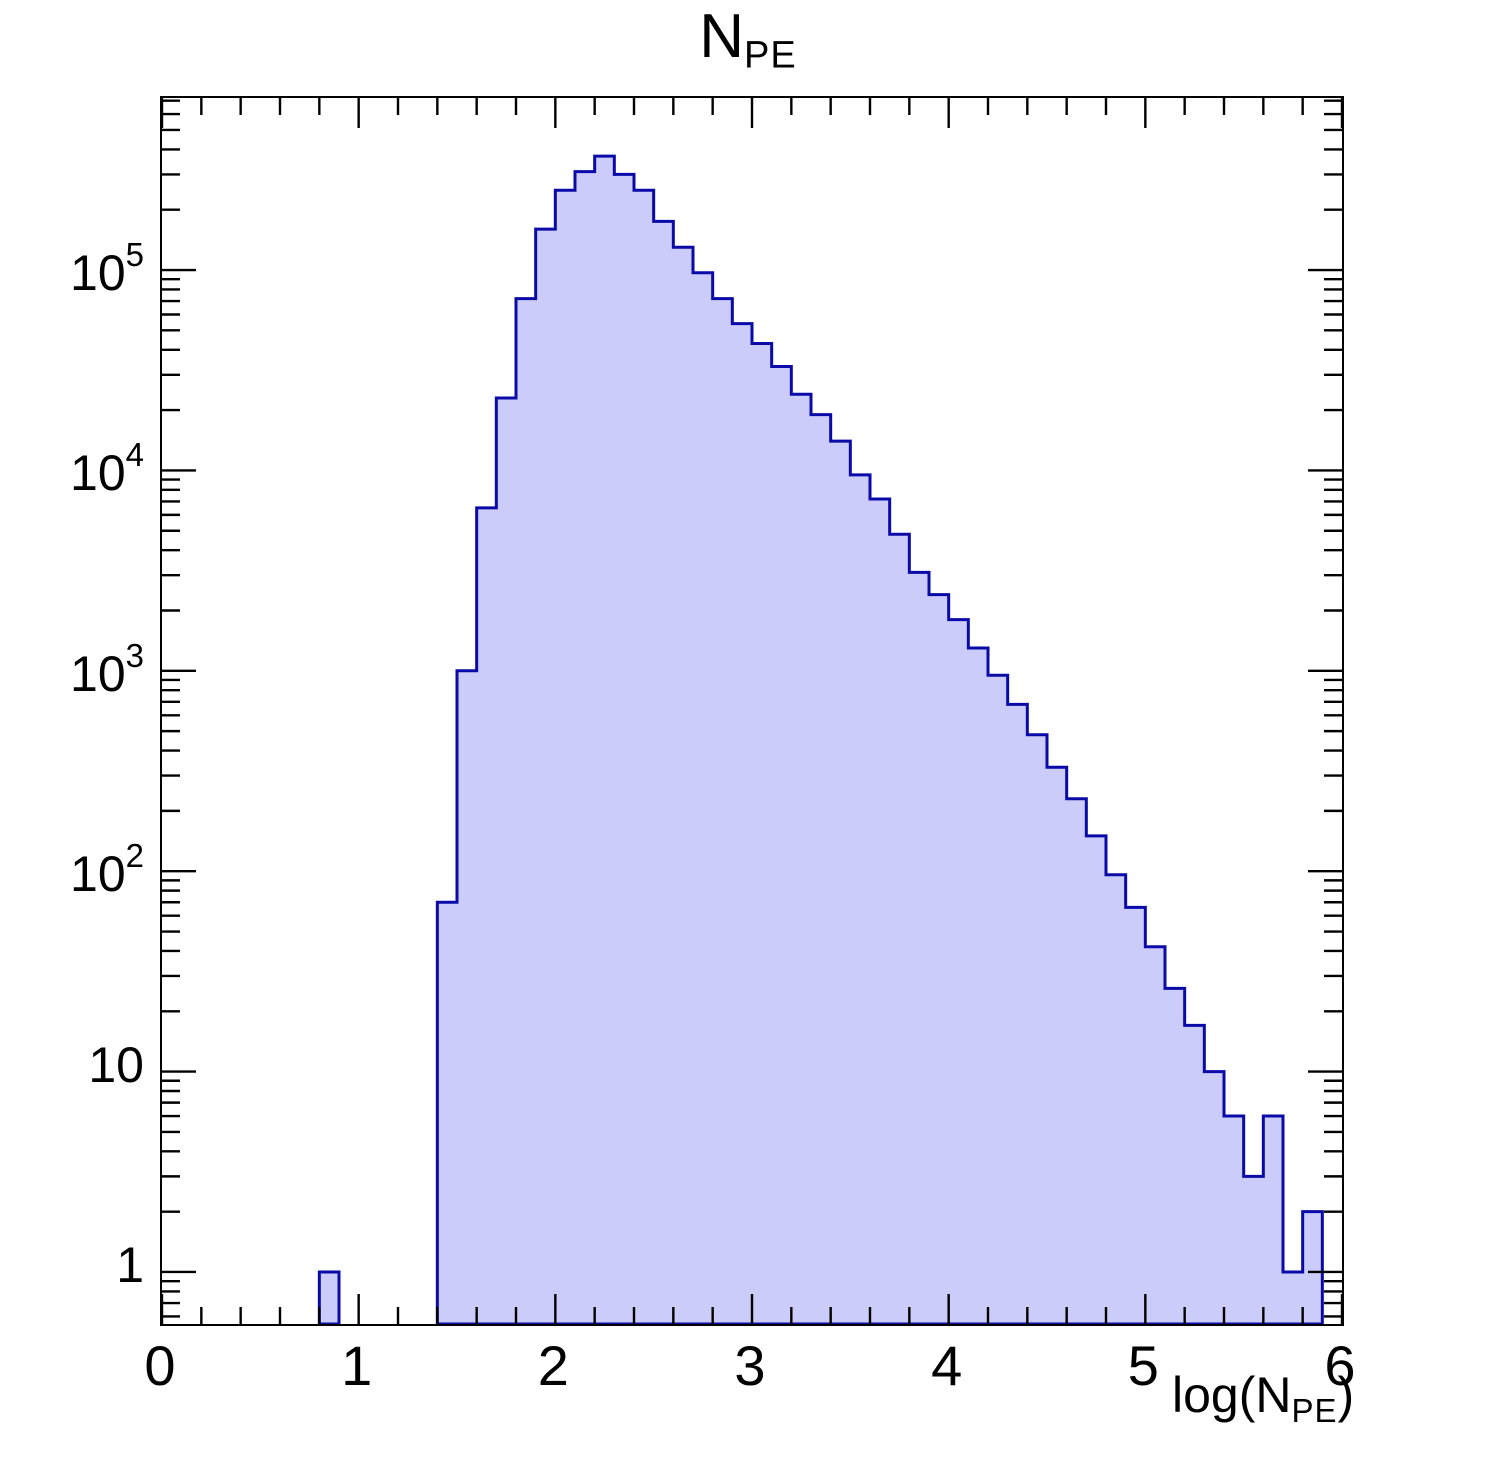 The height and width of the screenshot is (1472, 1496). I want to click on y-tick-label: 10⁴, so click(107, 469).